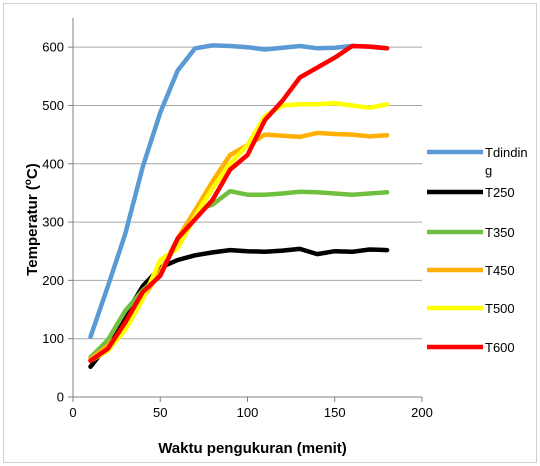 The height and width of the screenshot is (466, 540). I want to click on y-tick-label-200: 200, so click(53, 280).